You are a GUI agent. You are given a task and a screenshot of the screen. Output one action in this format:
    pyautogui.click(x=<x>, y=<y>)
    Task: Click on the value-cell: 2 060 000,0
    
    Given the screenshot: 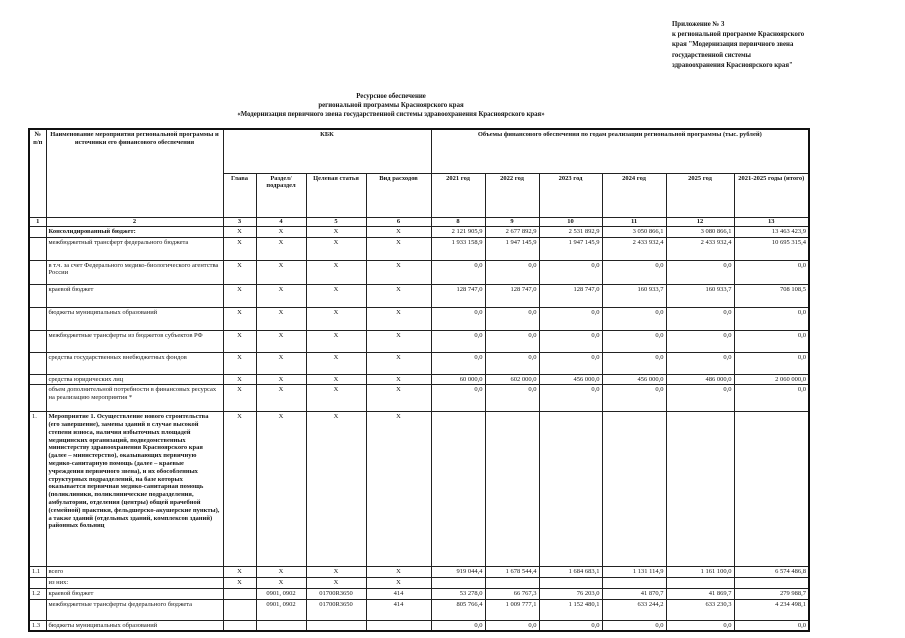 What is the action you would take?
    pyautogui.click(x=771, y=379)
    